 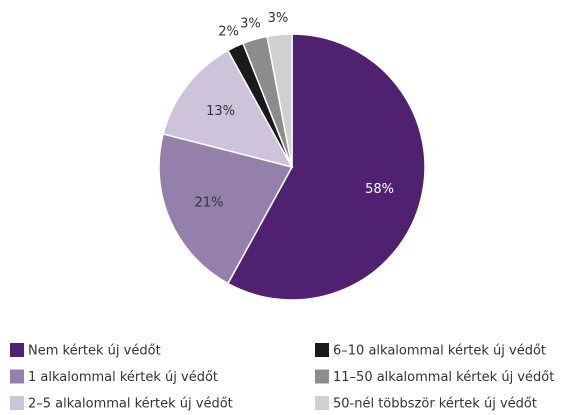 What do you see at coordinates (228, 32) in the screenshot?
I see `data-label: 2%` at bounding box center [228, 32].